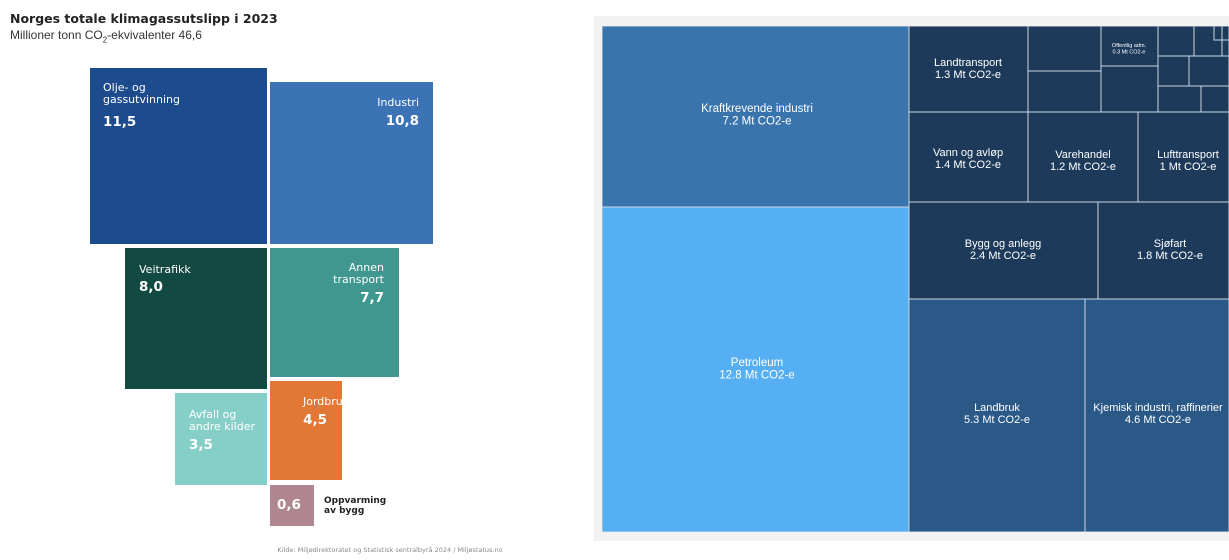  Describe the element at coordinates (201, 445) in the screenshot. I see `cell-avfall-value: 3,5` at that location.